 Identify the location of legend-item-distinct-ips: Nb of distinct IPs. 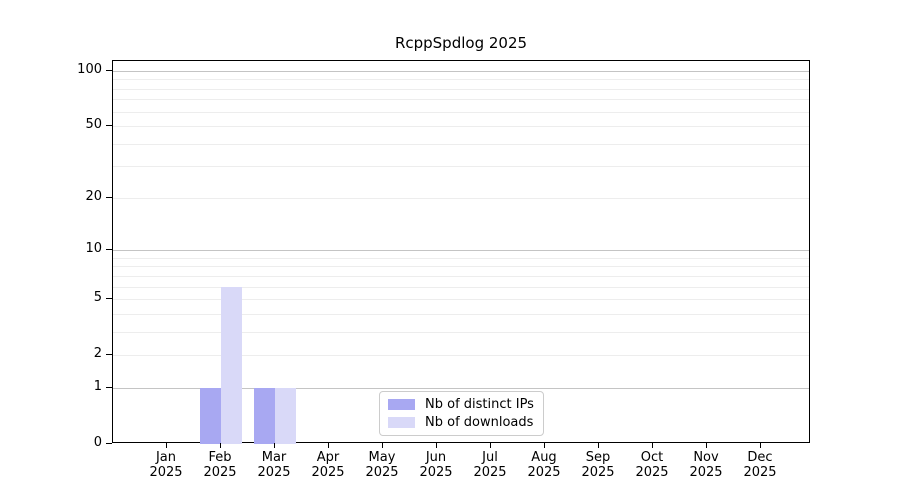
(461, 404).